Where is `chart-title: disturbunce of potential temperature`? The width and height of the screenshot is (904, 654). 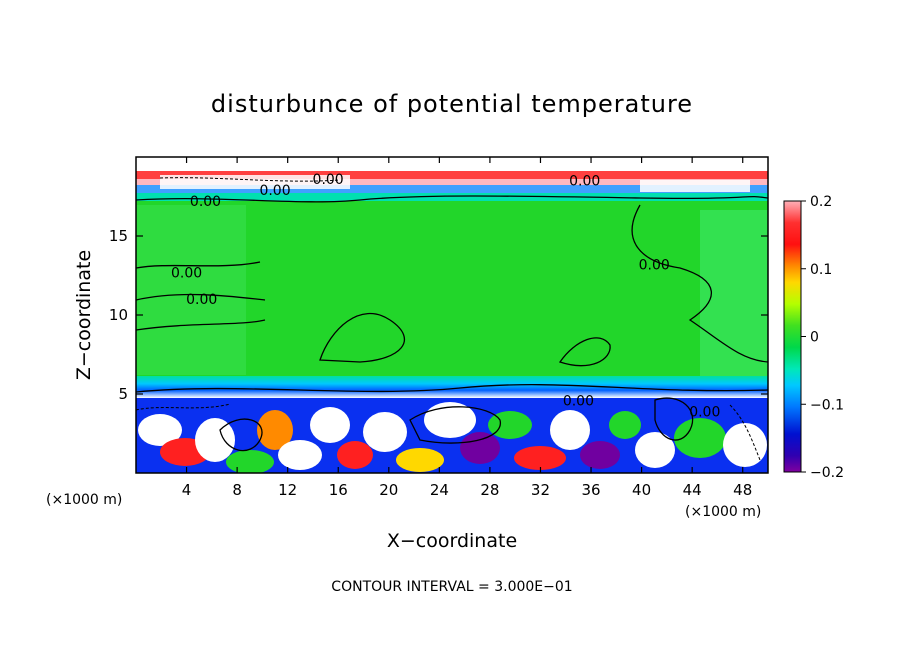 chart-title: disturbunce of potential temperature is located at coordinates (452, 104).